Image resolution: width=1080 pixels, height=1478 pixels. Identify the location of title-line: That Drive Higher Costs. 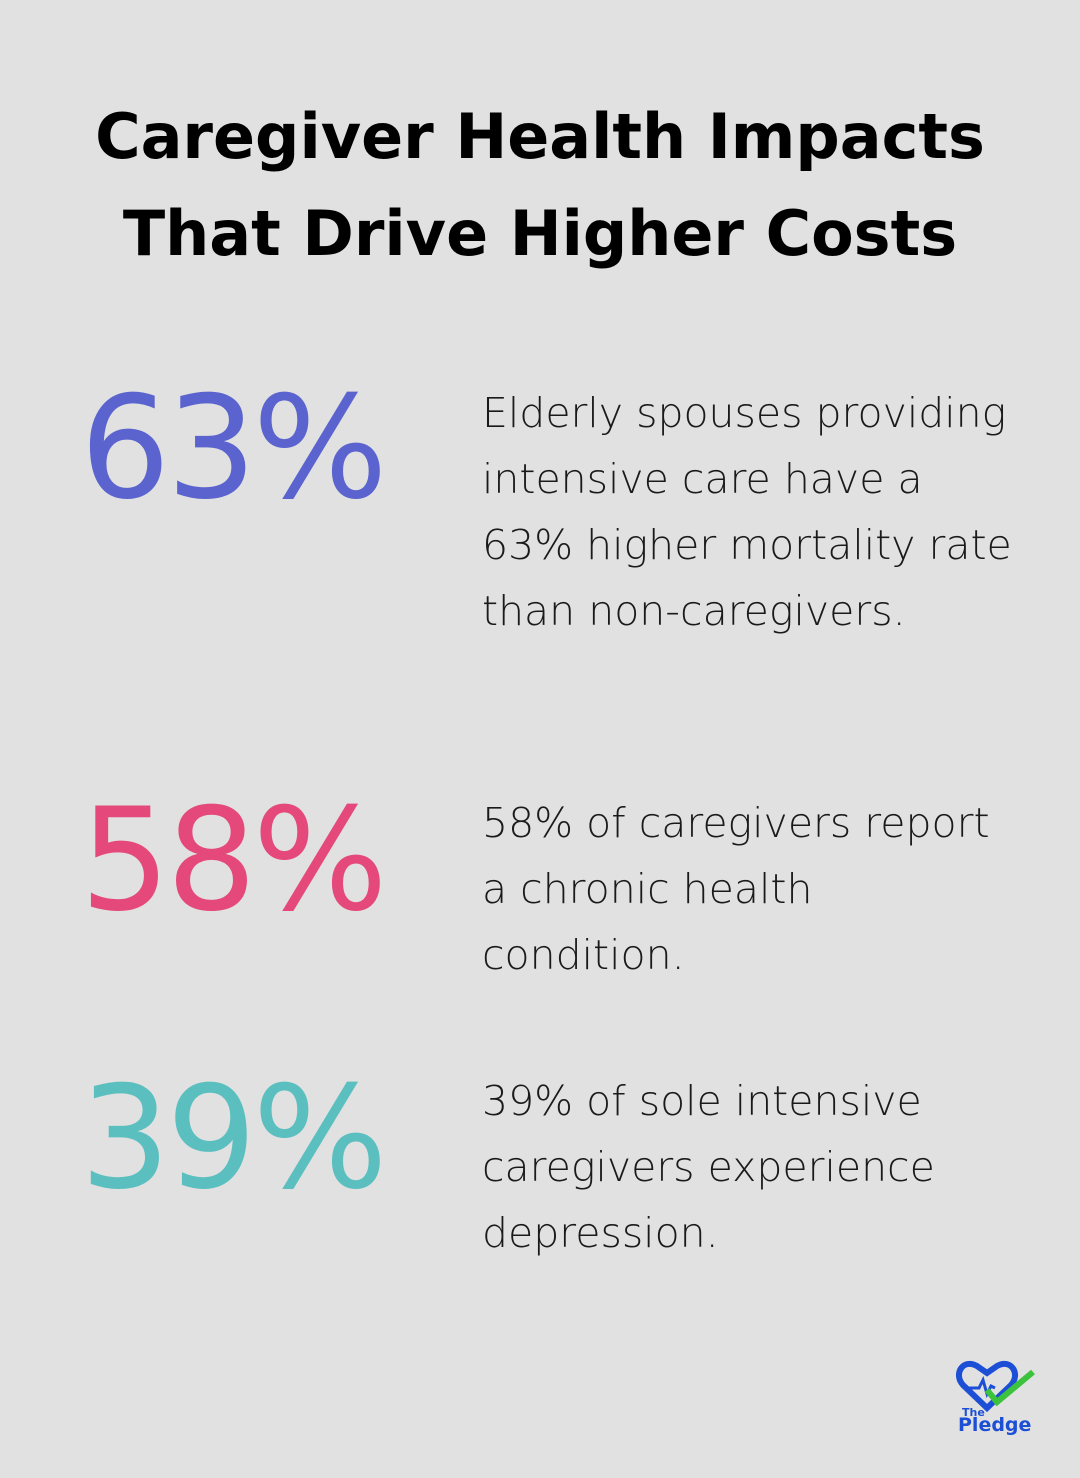
(540, 233).